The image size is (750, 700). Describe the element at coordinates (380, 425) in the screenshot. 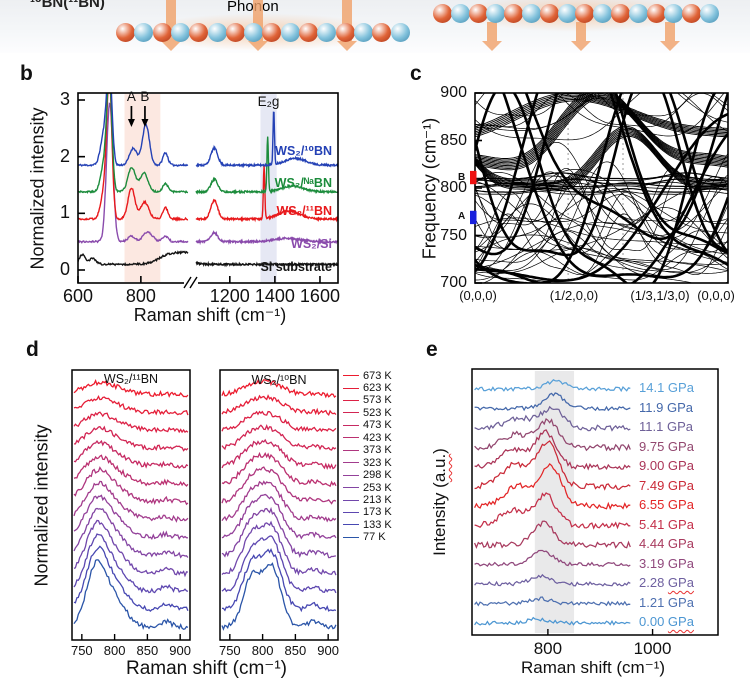

I see `legend-entry: 473 K` at that location.